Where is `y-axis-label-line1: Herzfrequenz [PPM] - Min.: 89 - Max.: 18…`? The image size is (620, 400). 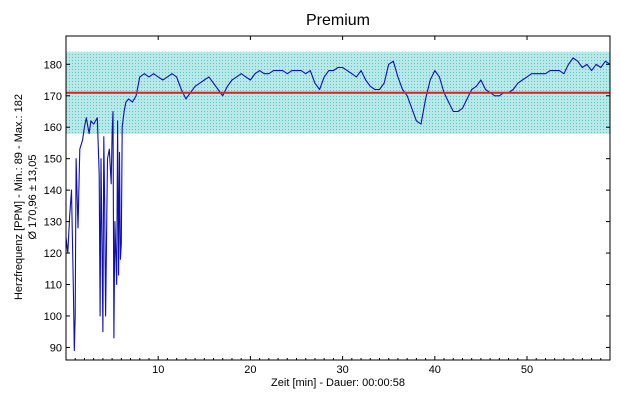 y-axis-label-line1: Herzfrequenz [PPM] - Min.: 89 - Max.: 18… is located at coordinates (19, 197).